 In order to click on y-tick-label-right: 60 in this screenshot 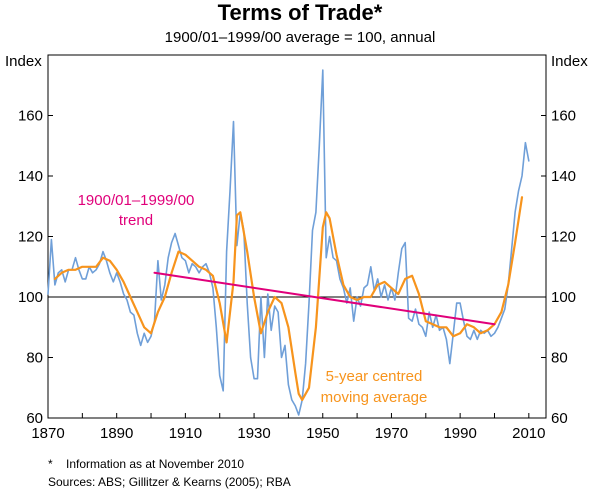, I will do `click(559, 418)`.